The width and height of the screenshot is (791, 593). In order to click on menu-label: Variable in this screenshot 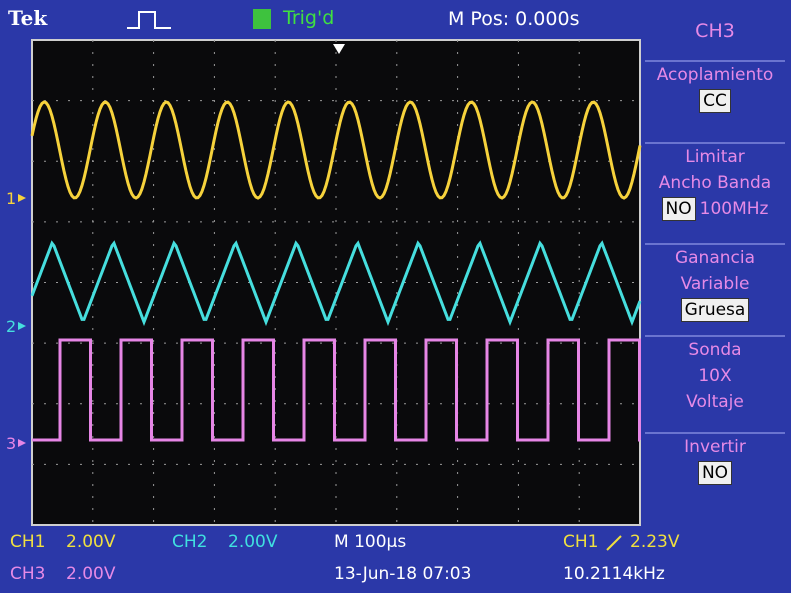, I will do `click(715, 284)`.